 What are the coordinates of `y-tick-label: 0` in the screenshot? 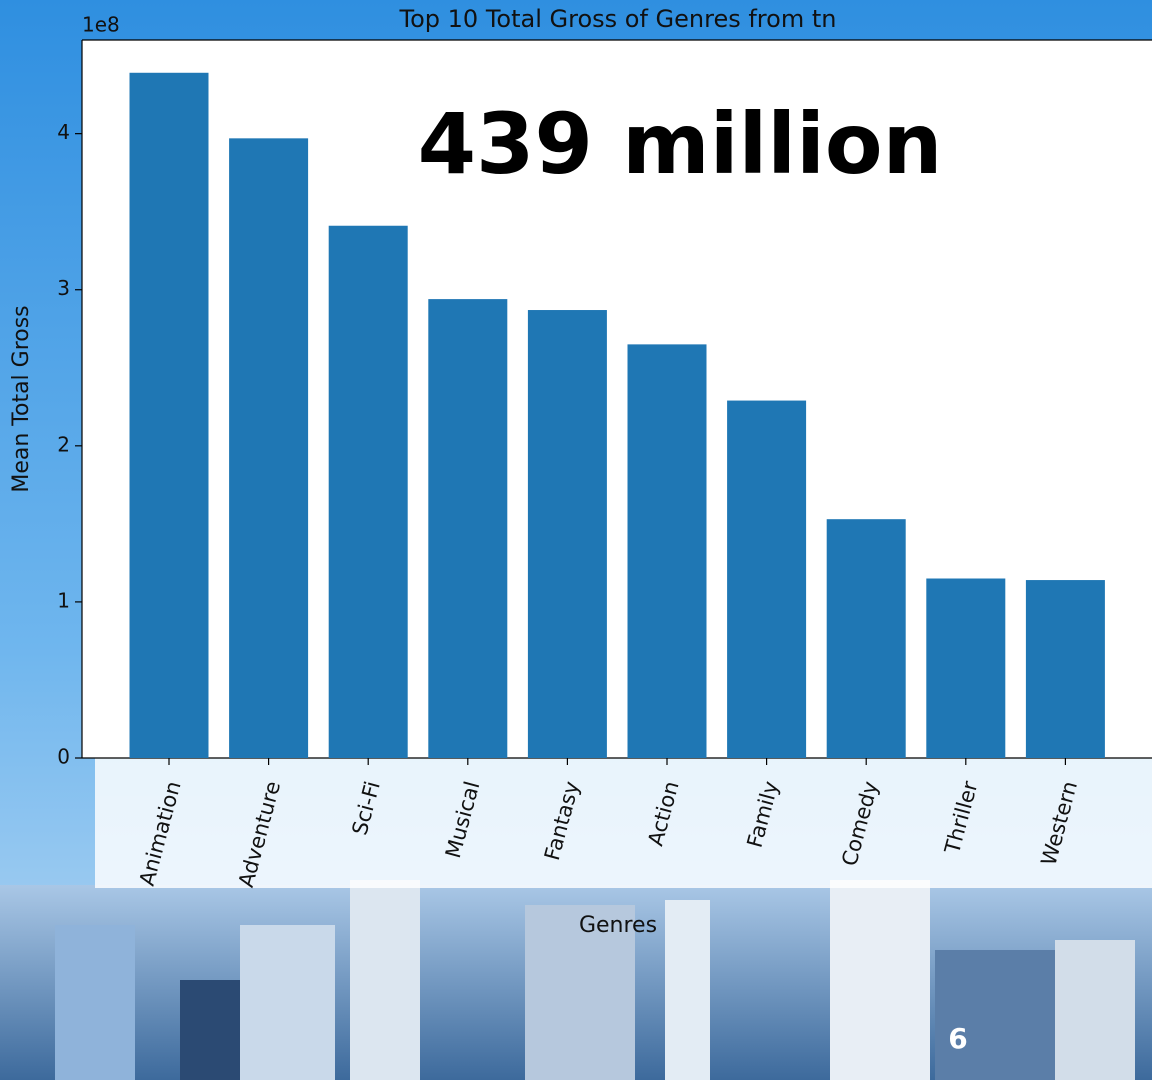 It's located at (63, 757).